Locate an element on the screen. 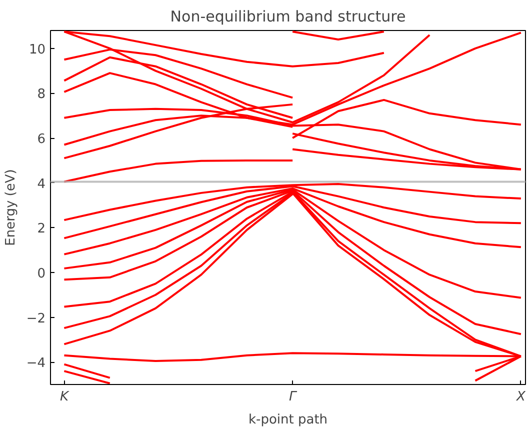 The image size is (532, 432). x-axis-title: k-point path is located at coordinates (288, 420).